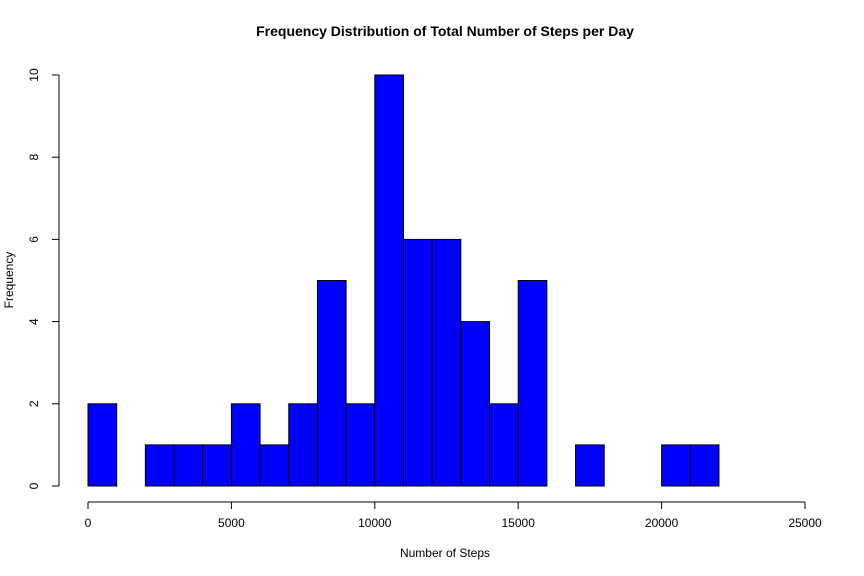  Describe the element at coordinates (34, 321) in the screenshot. I see `y-tick-label: 4` at that location.